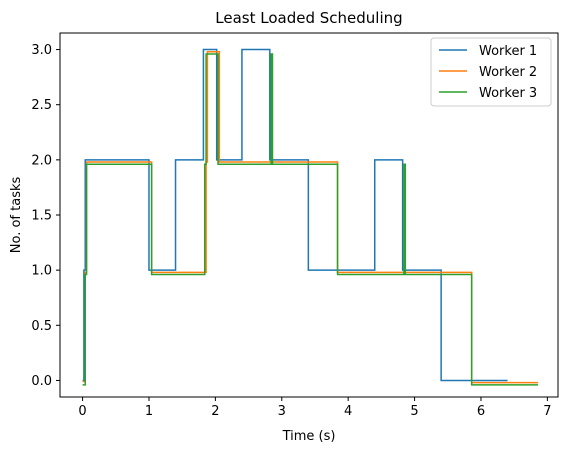 The width and height of the screenshot is (567, 453). I want to click on y-axis: 0.0 0.5 1.0 1.5 2.0 2.5 3.0, so click(45, 216).